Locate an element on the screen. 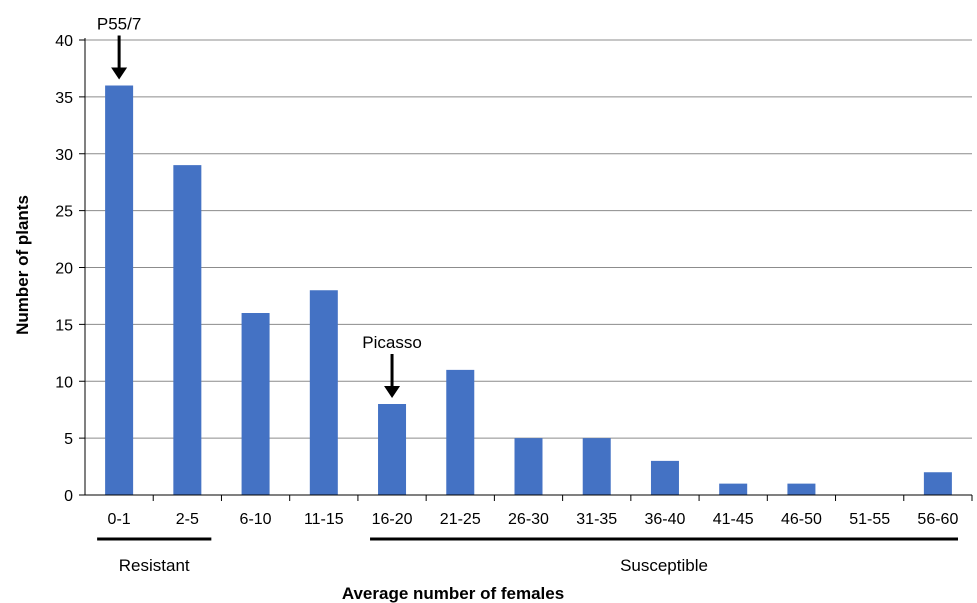 The height and width of the screenshot is (603, 977). y-tick-label: 30 is located at coordinates (64, 155).